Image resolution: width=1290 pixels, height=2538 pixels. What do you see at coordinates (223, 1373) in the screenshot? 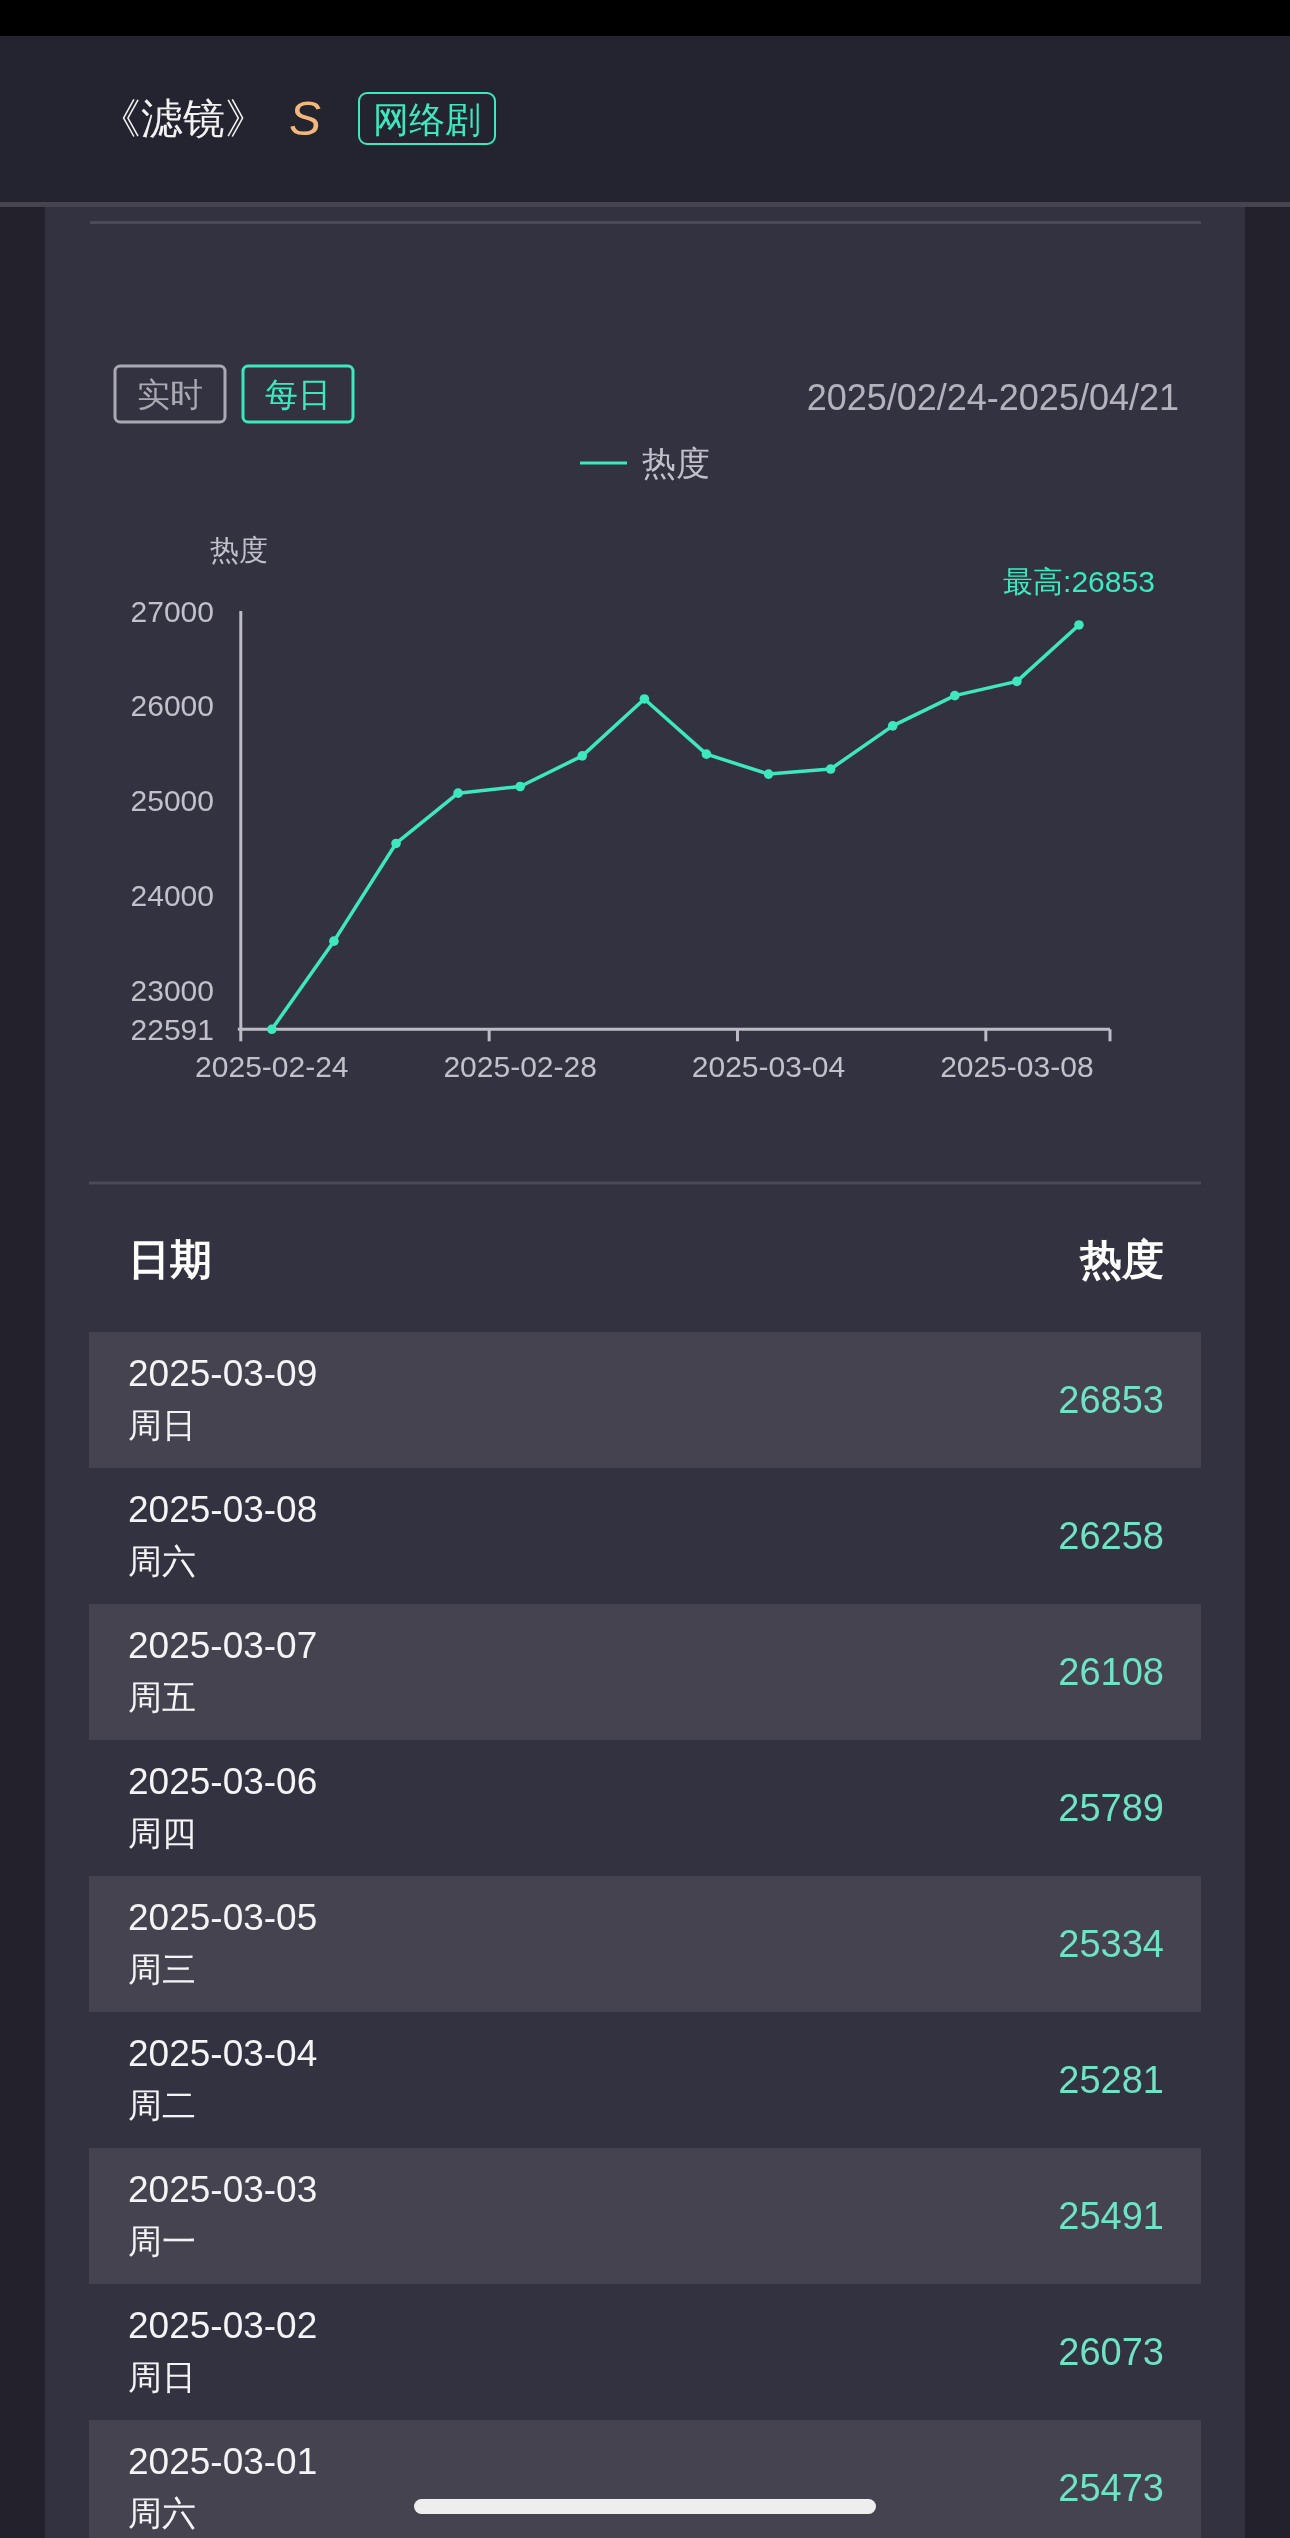
I see `category-label: 2025-03-09` at bounding box center [223, 1373].